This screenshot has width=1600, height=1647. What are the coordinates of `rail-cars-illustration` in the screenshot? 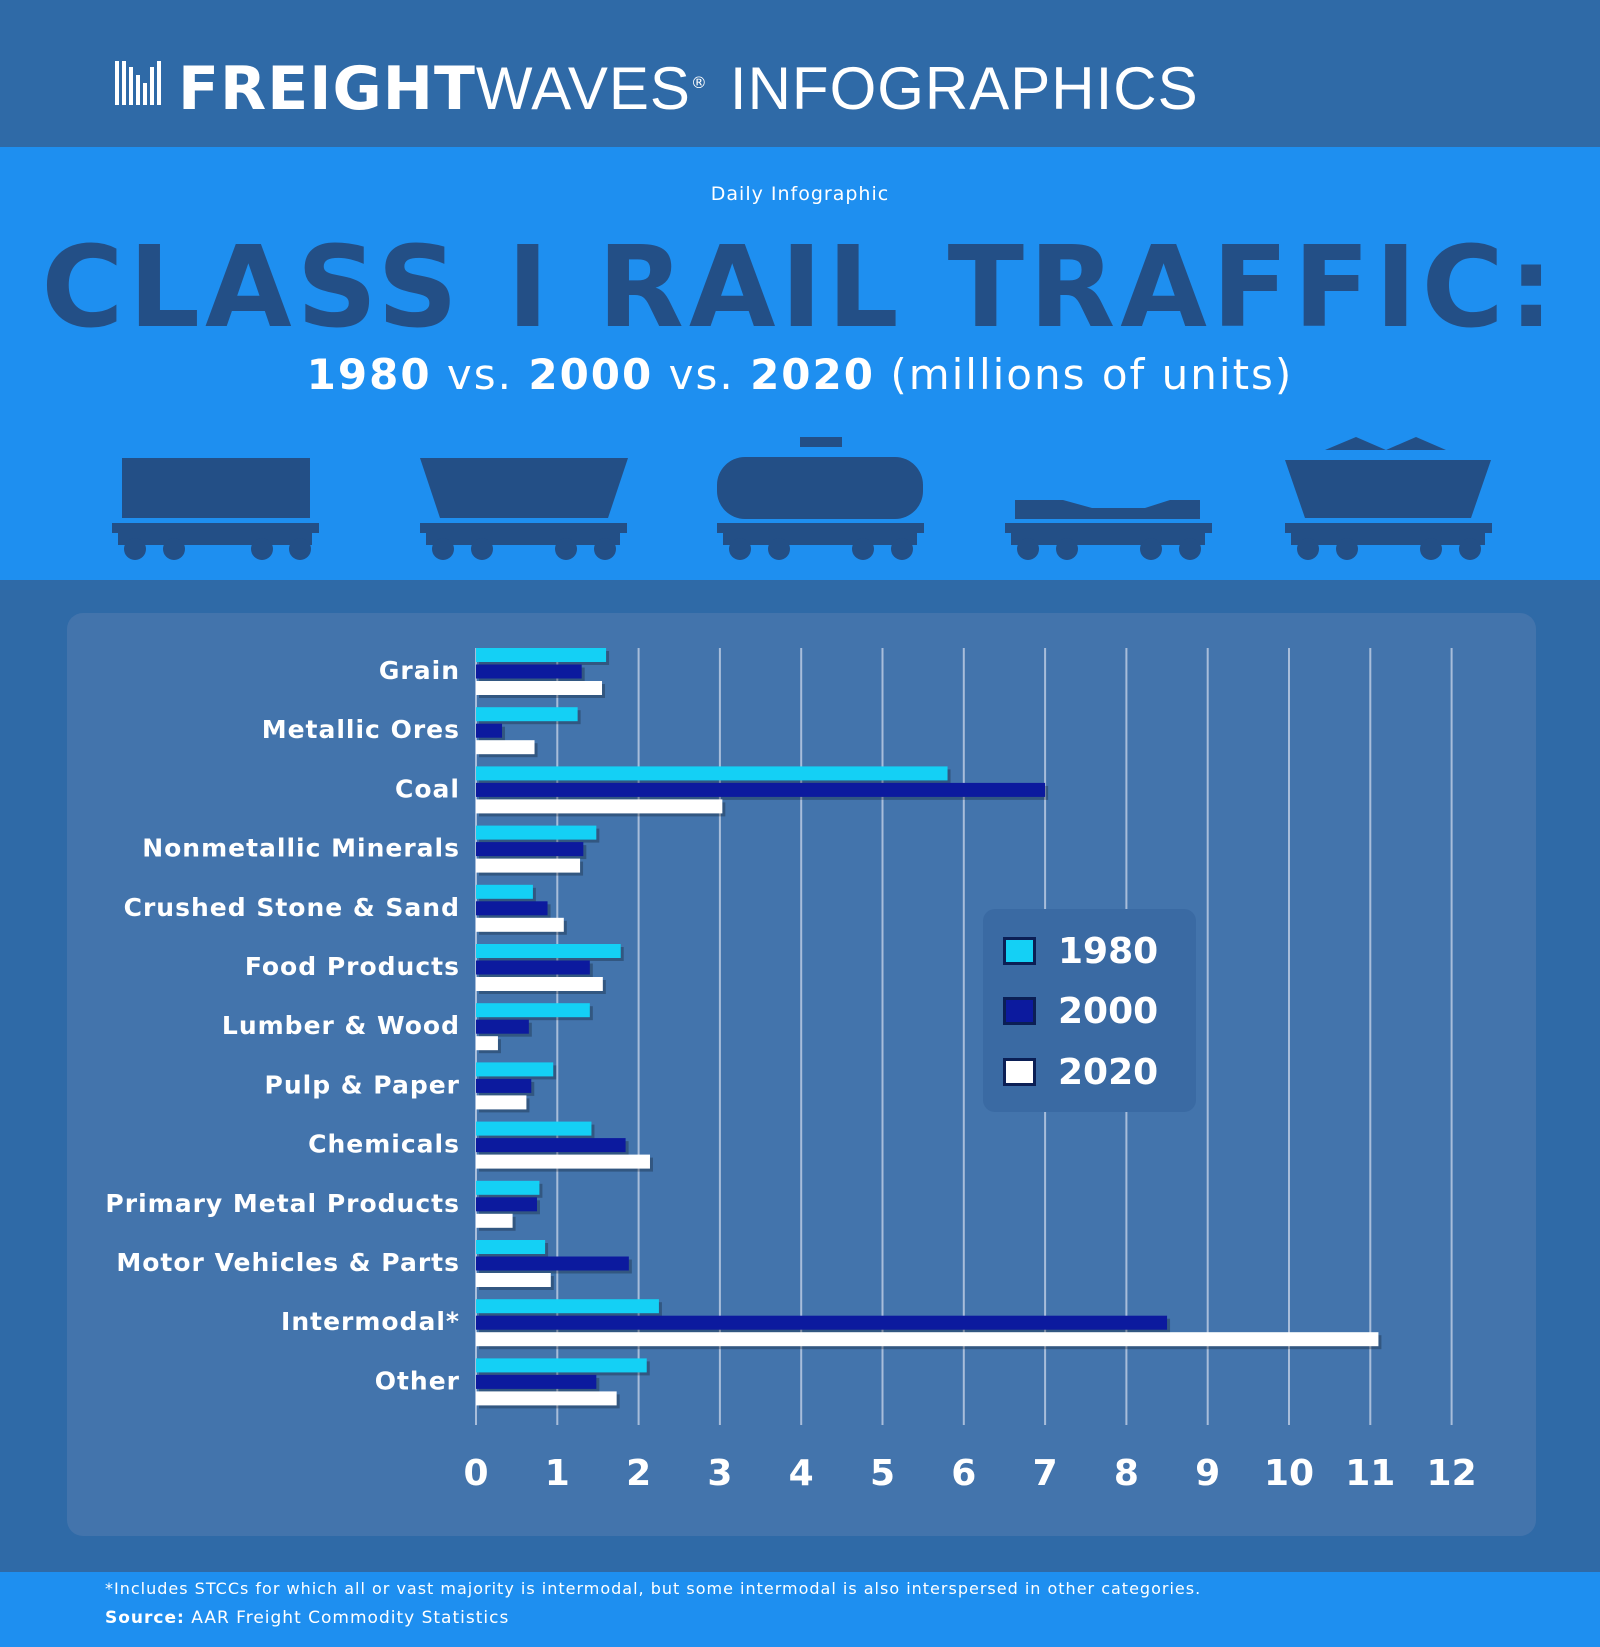 It's located at (802, 498).